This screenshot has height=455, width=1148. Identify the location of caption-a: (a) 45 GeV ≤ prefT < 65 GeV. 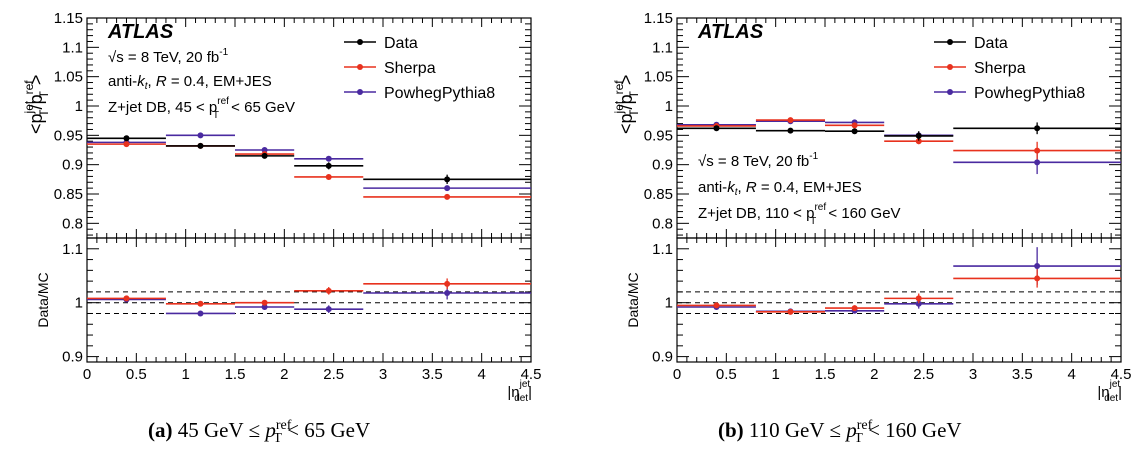
(259, 432).